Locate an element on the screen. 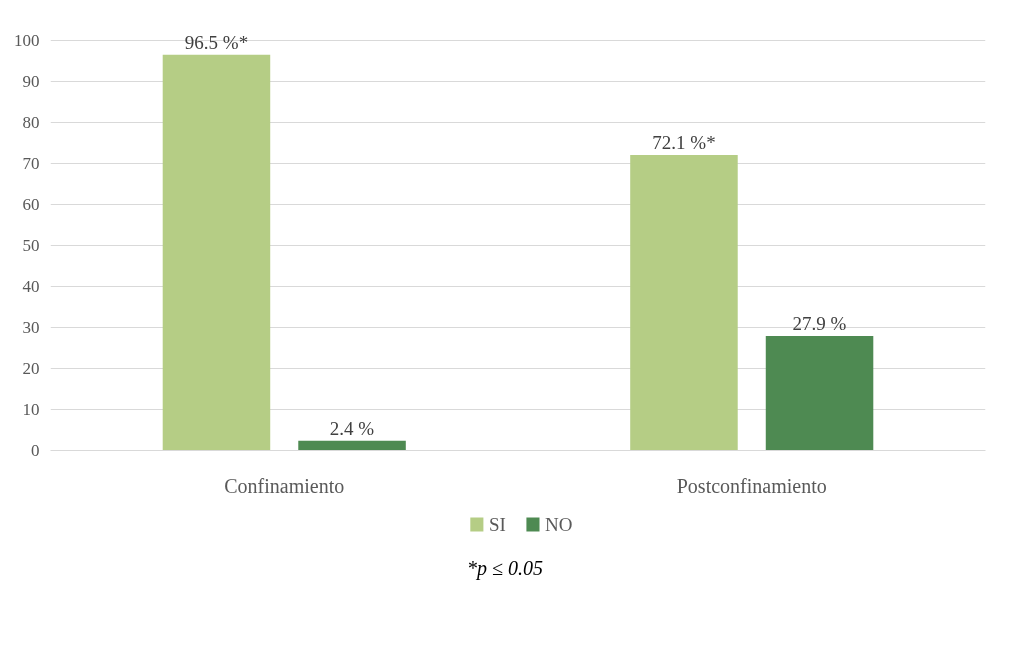 Image resolution: width=1012 pixels, height=646 pixels. y-tick-label: 90 is located at coordinates (31, 81).